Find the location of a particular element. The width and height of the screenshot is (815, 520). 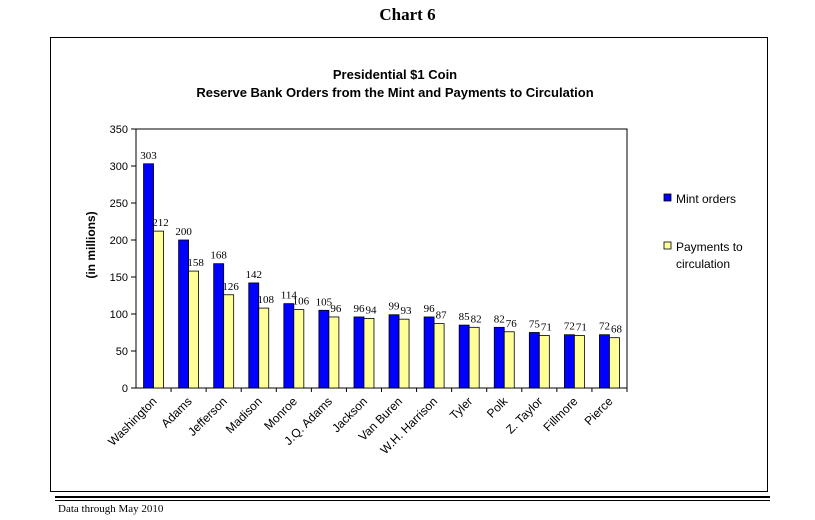

y-tick-label: 300 is located at coordinates (119, 167).